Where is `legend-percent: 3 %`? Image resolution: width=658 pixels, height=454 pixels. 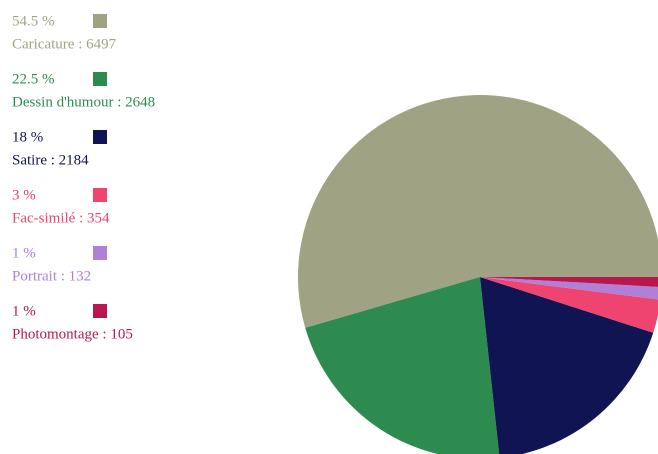
legend-percent: 3 % is located at coordinates (24, 195).